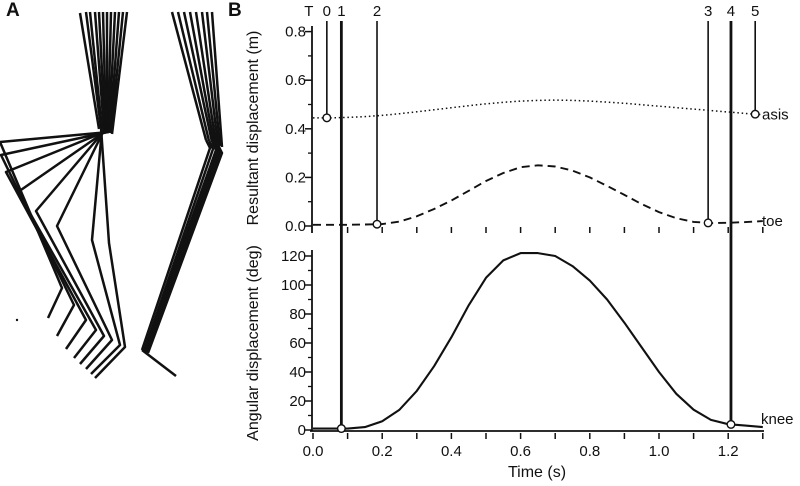 The width and height of the screenshot is (800, 486). I want to click on y-tick-label: 0.2, so click(295, 177).